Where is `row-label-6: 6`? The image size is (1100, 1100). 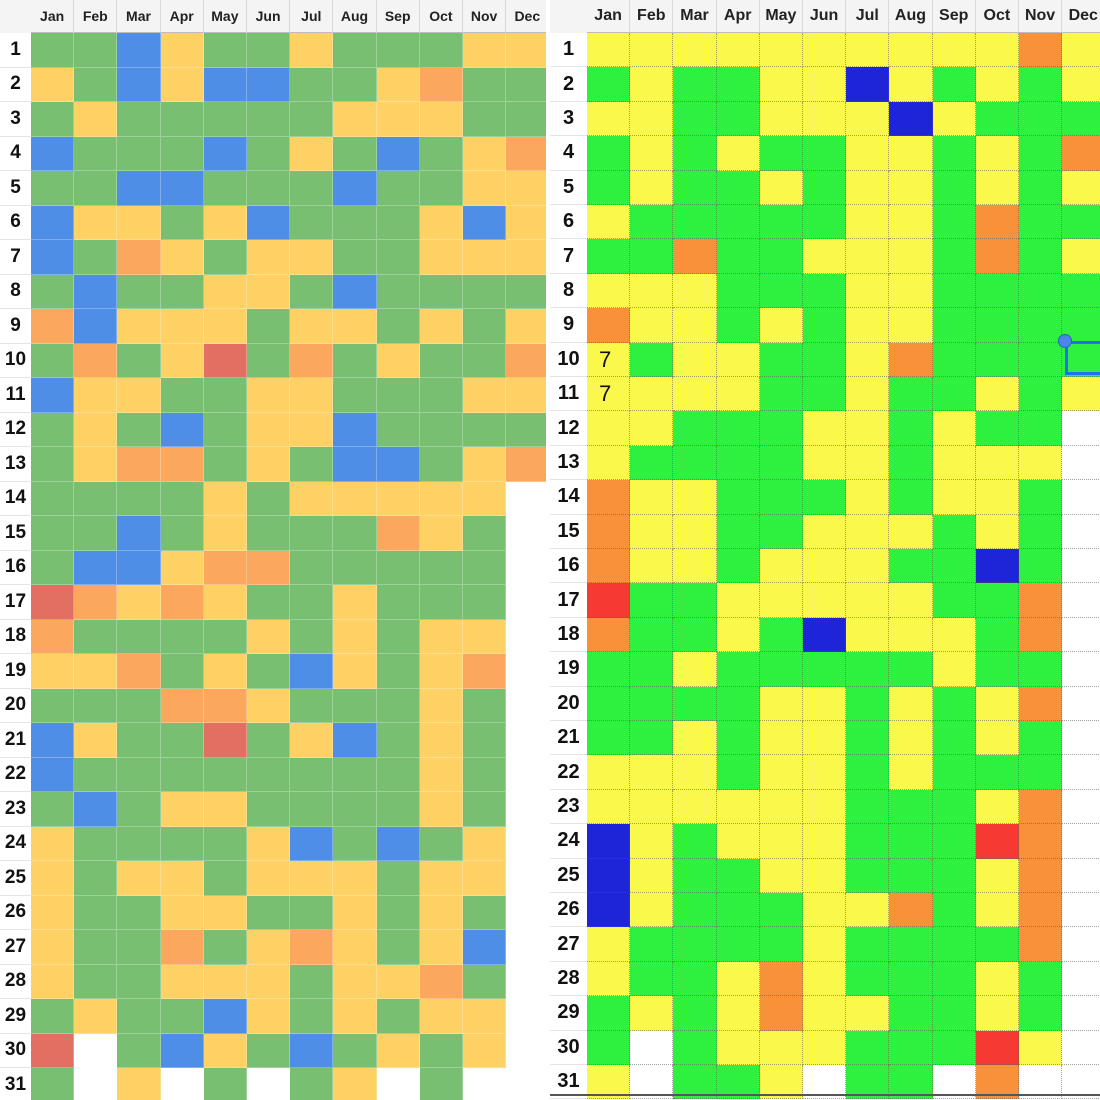
row-label-6: 6 is located at coordinates (568, 222).